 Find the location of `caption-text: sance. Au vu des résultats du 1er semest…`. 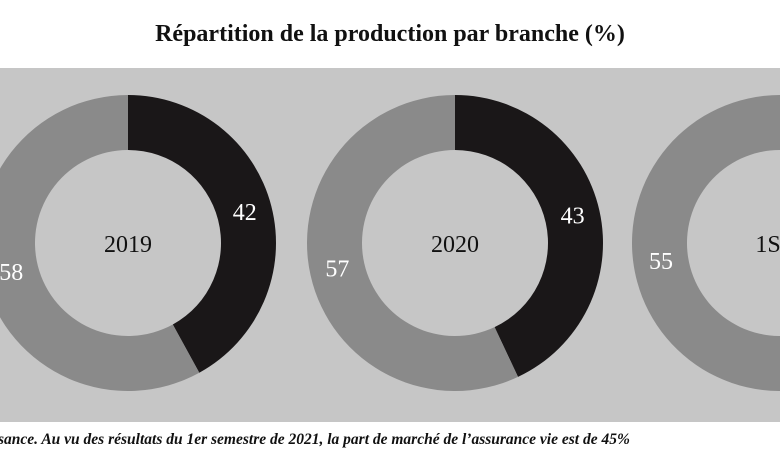

caption-text: sance. Au vu des résultats du 1er semest… is located at coordinates (390, 440).